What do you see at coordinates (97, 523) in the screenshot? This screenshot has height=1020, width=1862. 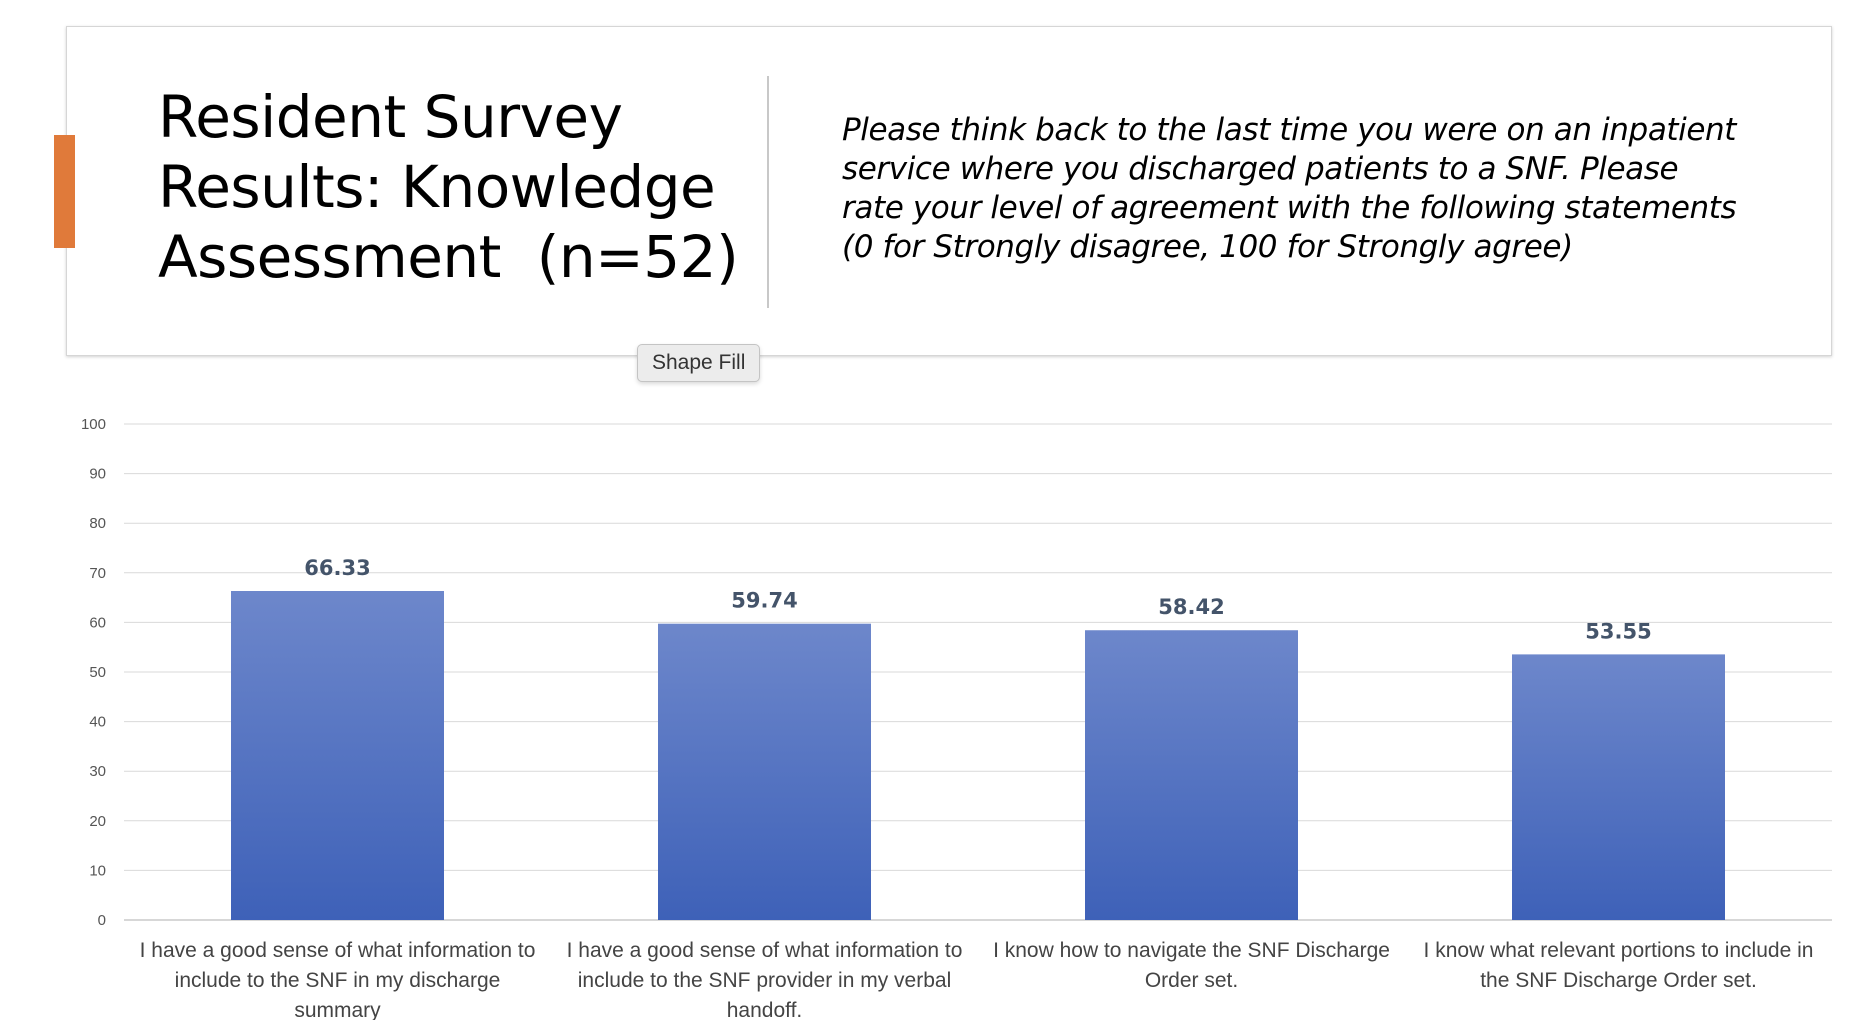 I see `y-tick-label-80: 80` at bounding box center [97, 523].